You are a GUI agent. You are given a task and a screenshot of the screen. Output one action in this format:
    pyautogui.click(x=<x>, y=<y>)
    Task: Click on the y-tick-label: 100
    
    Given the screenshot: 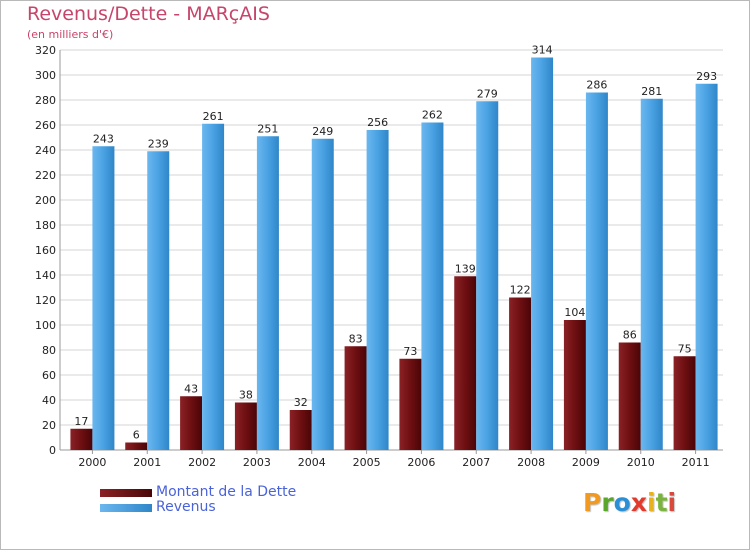 What is the action you would take?
    pyautogui.click(x=45, y=325)
    